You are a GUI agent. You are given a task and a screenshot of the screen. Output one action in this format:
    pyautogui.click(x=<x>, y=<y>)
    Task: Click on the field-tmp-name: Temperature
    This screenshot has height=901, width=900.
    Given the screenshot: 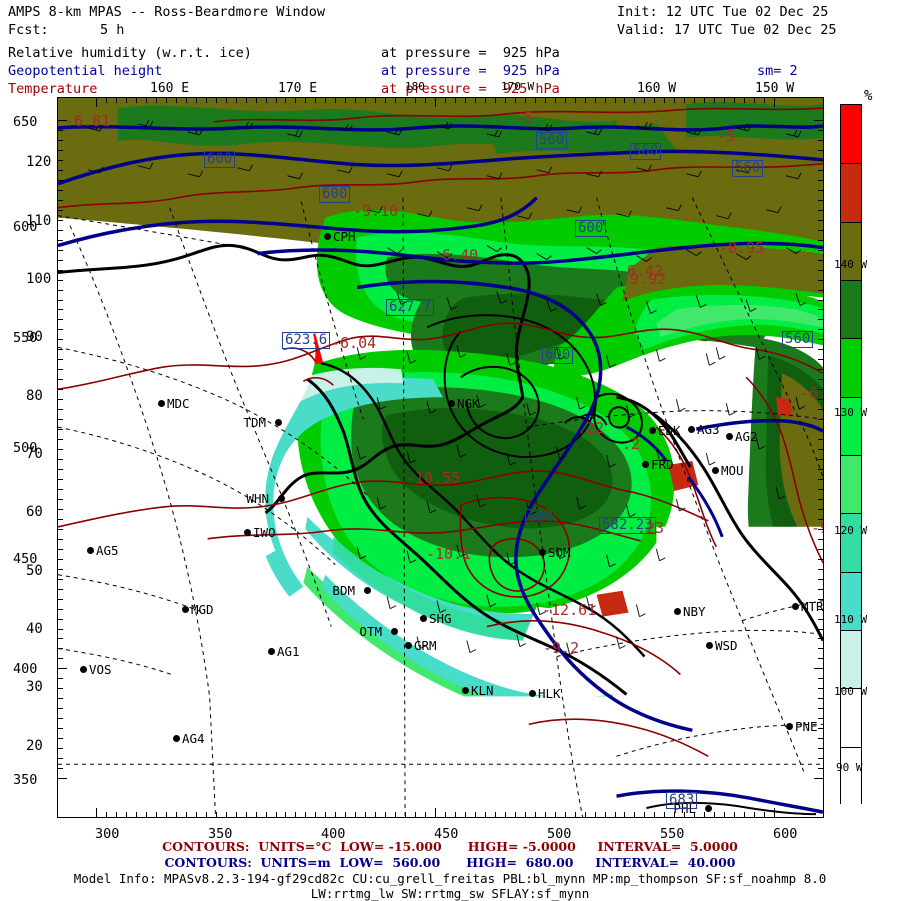 What is the action you would take?
    pyautogui.click(x=53, y=89)
    